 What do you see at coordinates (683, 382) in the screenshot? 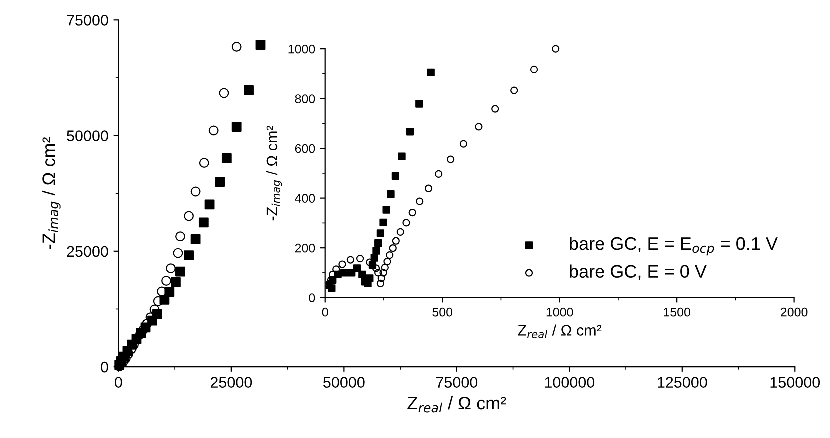
I see `x-tick-label: 125000` at bounding box center [683, 382].